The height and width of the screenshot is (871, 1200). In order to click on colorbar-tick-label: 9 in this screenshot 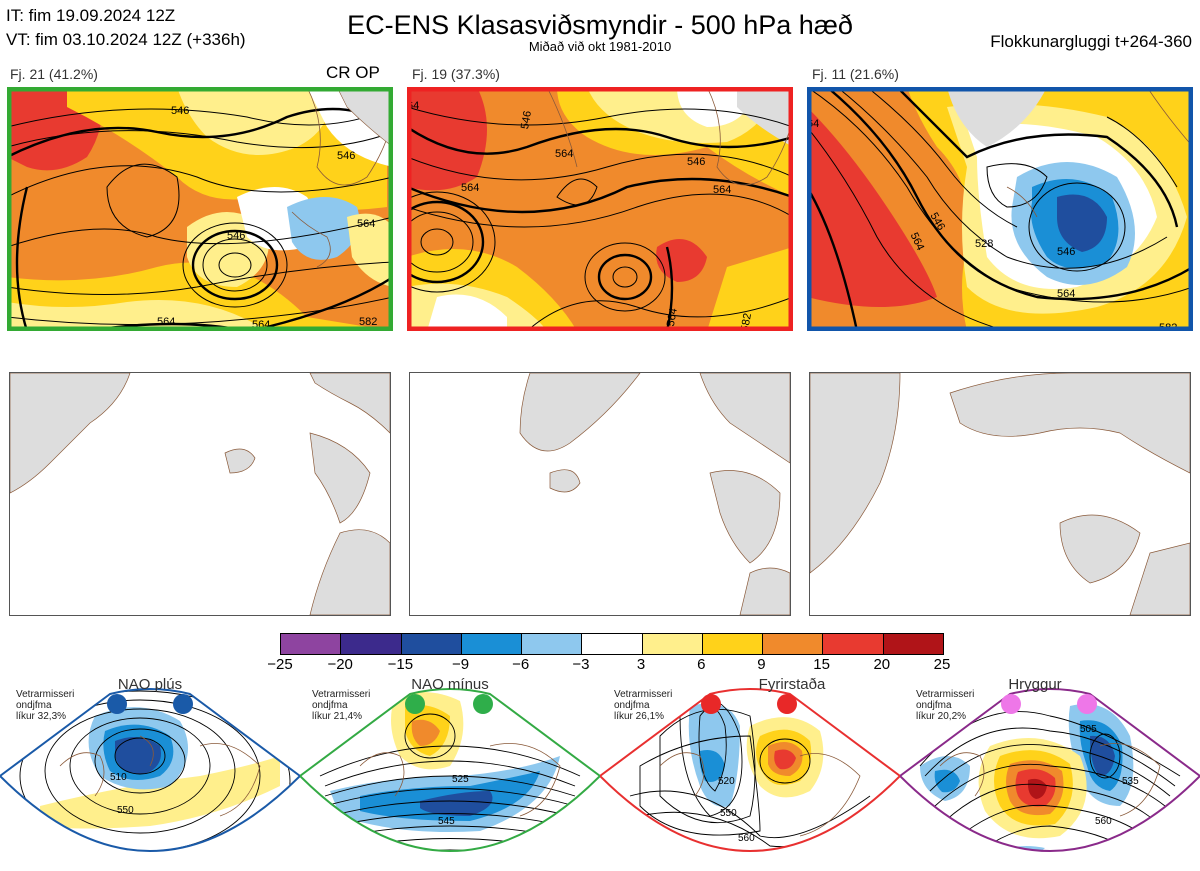, I will do `click(761, 664)`.